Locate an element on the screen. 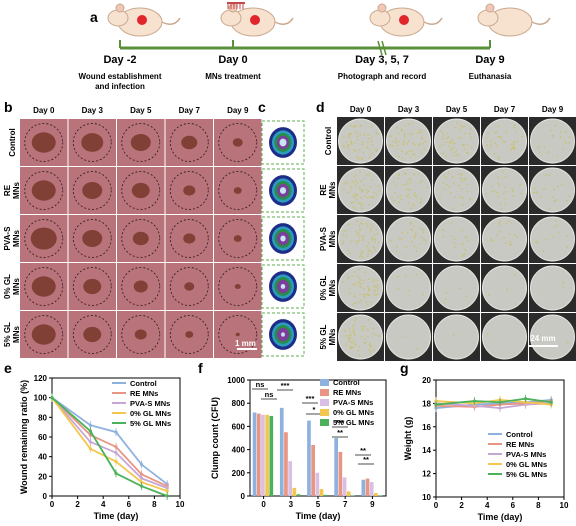 The image size is (576, 526). legend-label: RE MNs is located at coordinates (347, 392).